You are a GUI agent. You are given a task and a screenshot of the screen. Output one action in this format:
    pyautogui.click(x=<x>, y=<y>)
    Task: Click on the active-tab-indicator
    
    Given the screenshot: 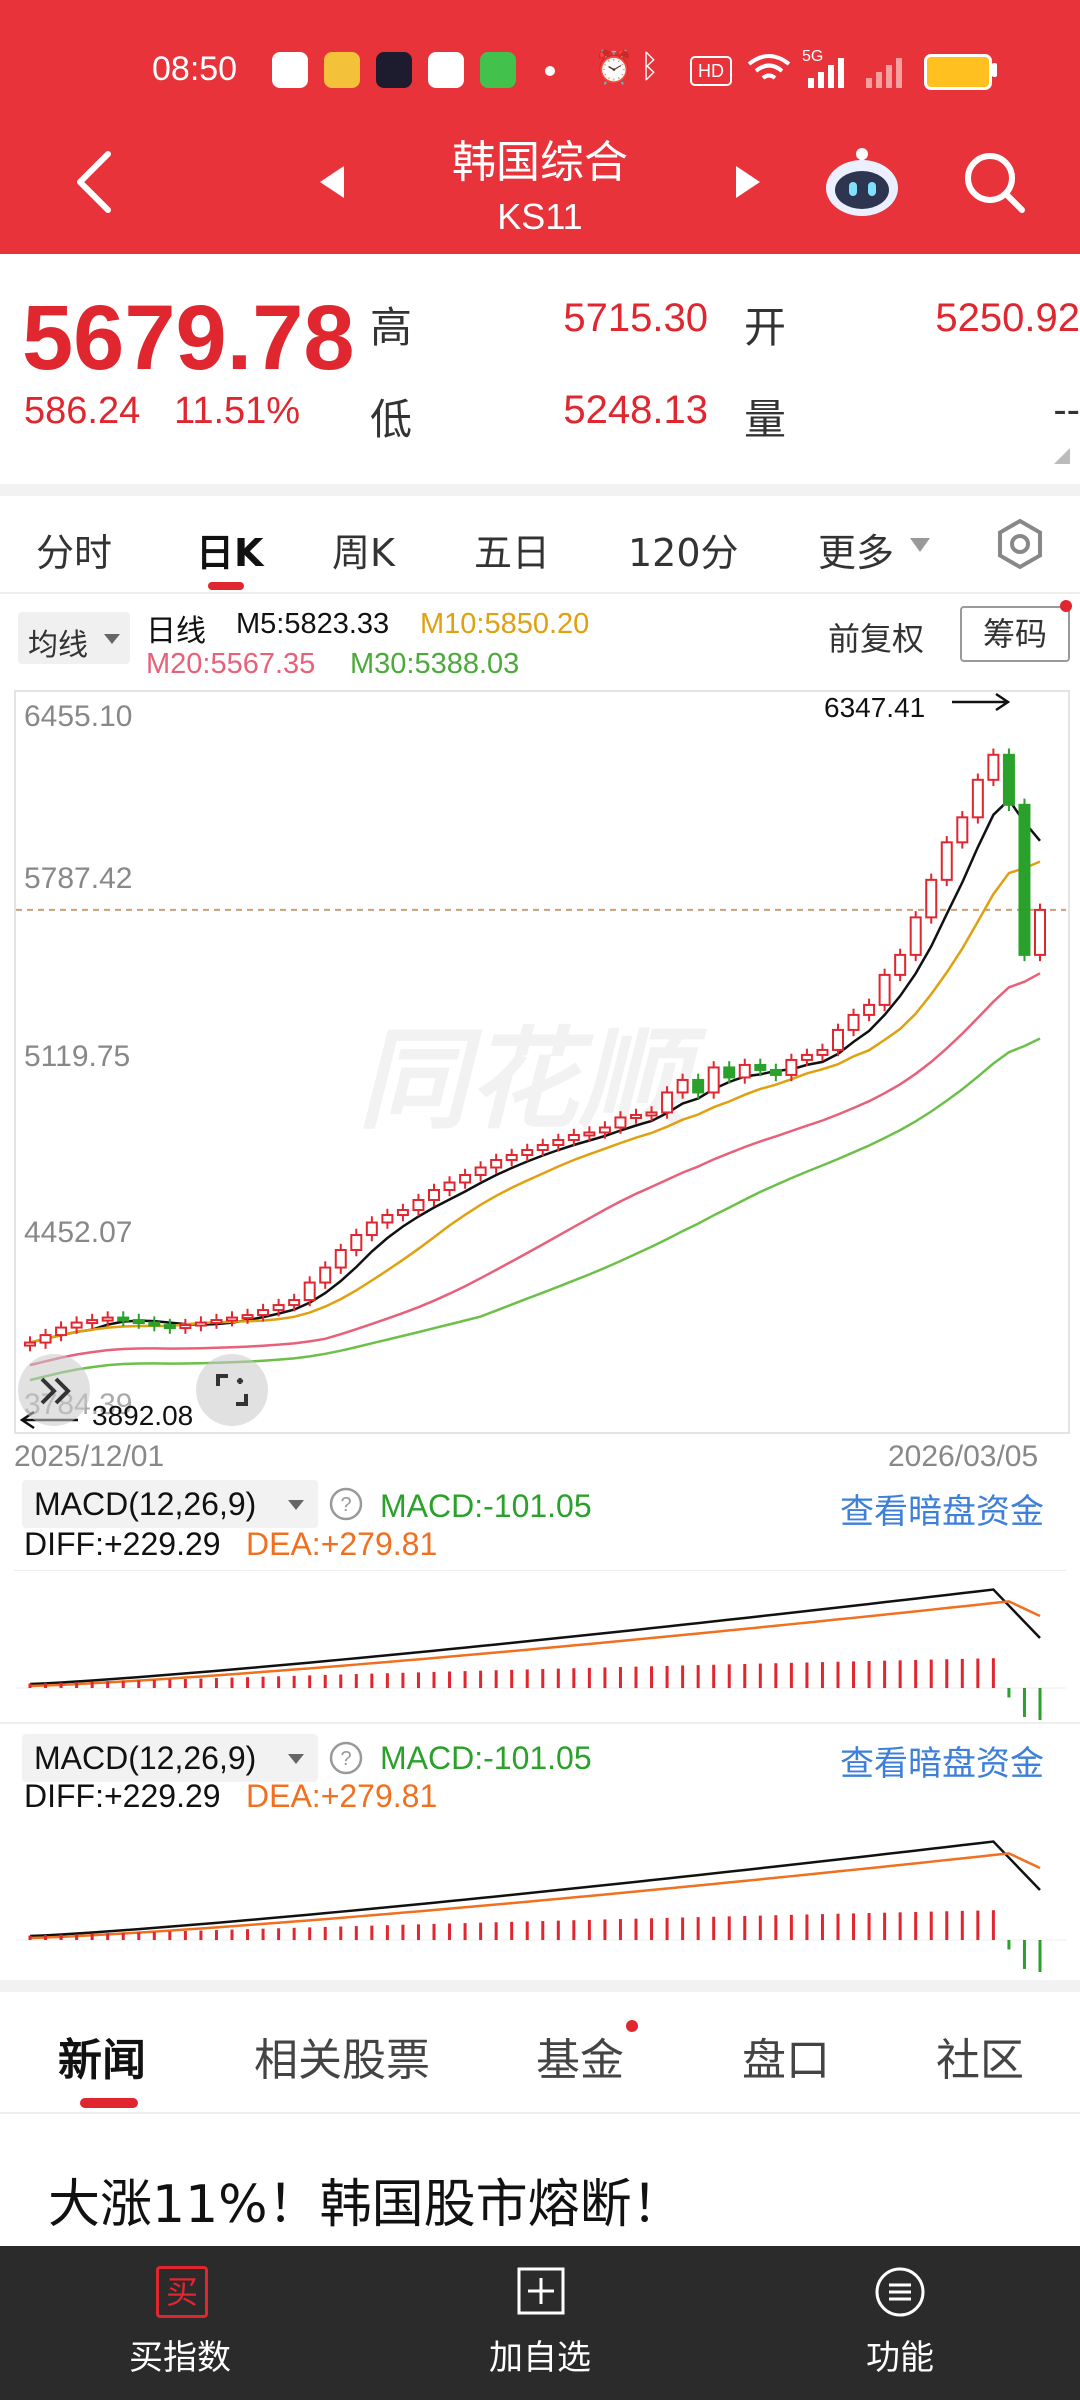 What is the action you would take?
    pyautogui.click(x=226, y=586)
    